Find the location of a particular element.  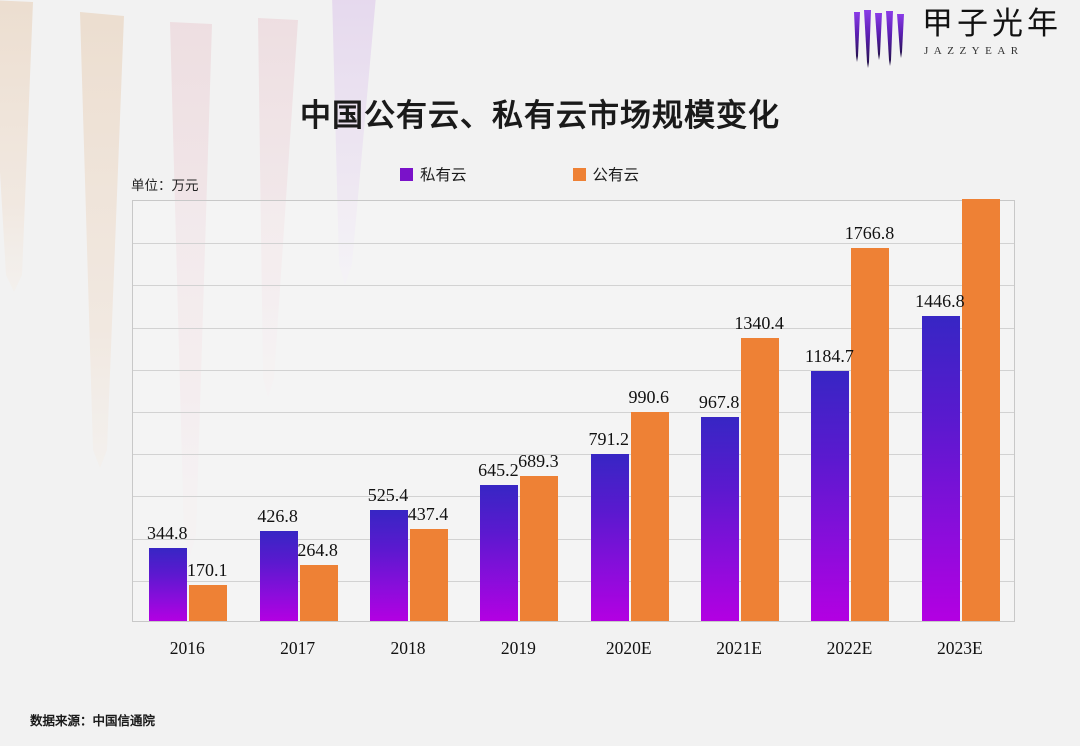

bar-value-label: 426.8 is located at coordinates (277, 515).